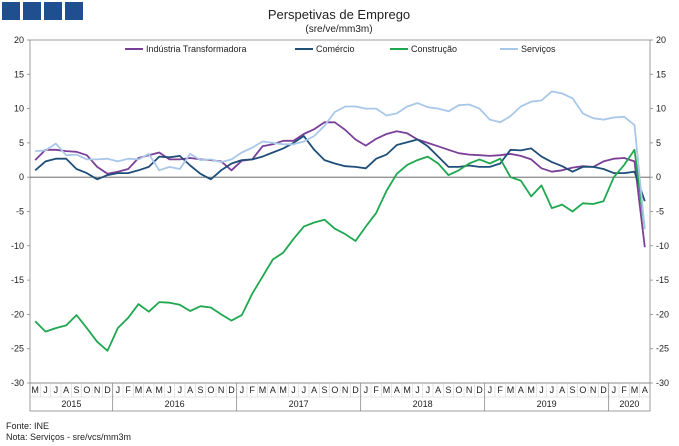 This screenshot has height=446, width=679. I want to click on y-tick-label-left: -15, so click(17, 280).